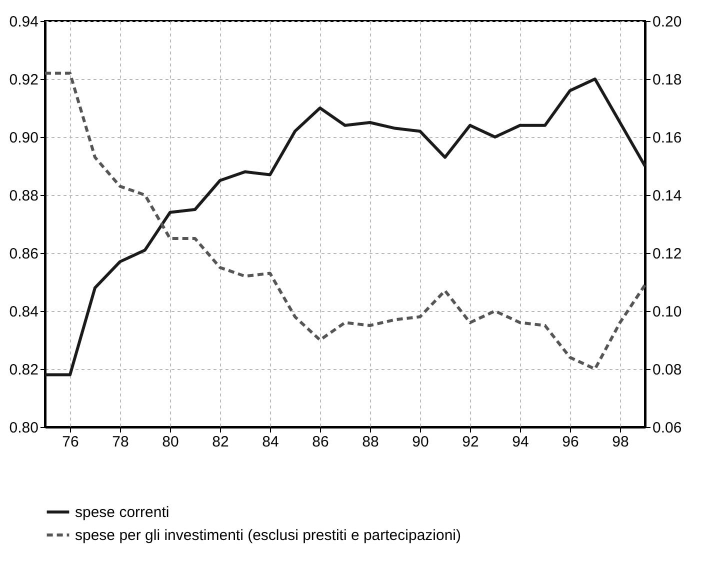  I want to click on x-tick-label: 92, so click(470, 442).